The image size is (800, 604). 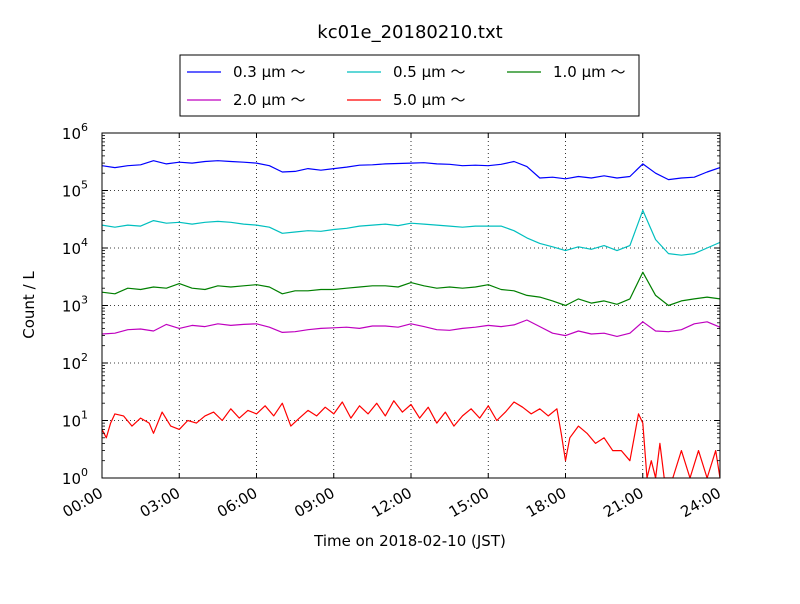 I want to click on y-axis-label: Count / L, so click(x=29, y=305).